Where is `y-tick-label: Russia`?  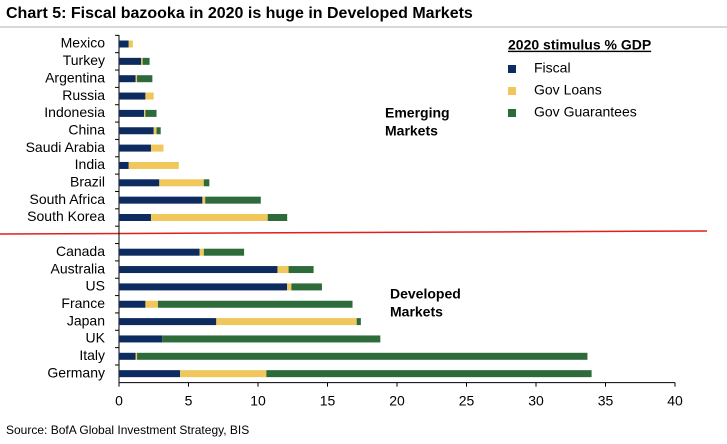
y-tick-label: Russia is located at coordinates (83, 95).